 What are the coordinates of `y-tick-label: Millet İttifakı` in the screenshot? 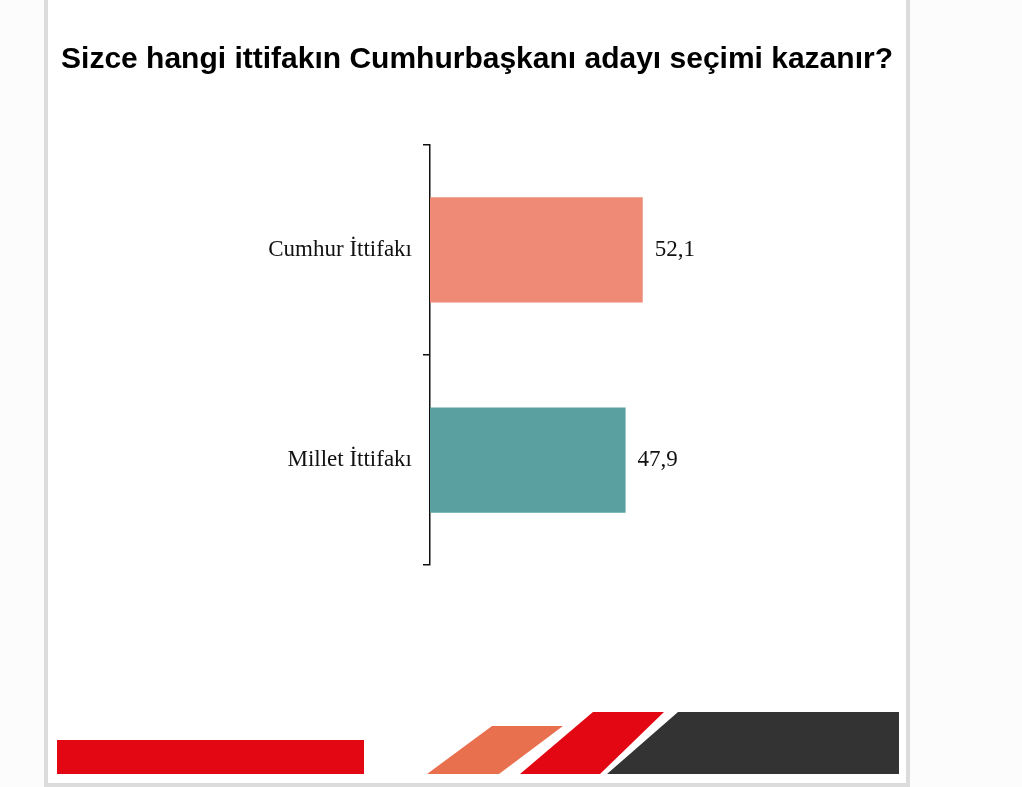 It's located at (349, 459).